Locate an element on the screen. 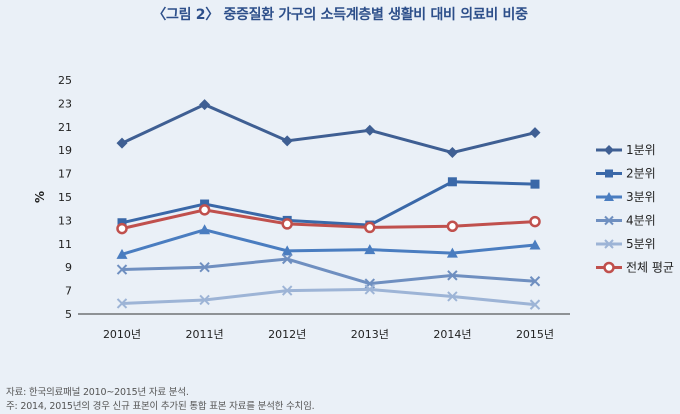  legend-item: 5분위 is located at coordinates (626, 244).